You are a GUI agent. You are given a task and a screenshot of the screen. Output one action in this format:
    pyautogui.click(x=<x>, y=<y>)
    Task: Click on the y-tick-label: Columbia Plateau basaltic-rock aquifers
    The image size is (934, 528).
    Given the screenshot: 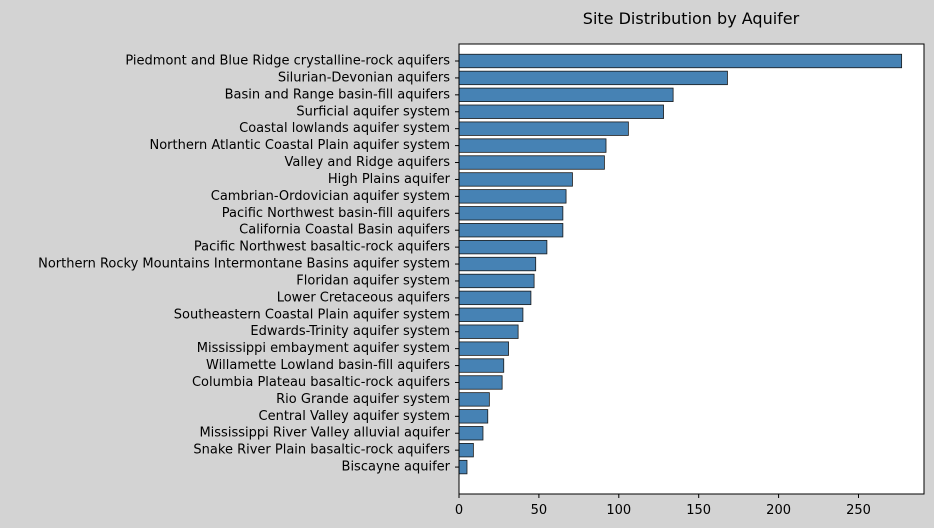 What is the action you would take?
    pyautogui.click(x=321, y=382)
    